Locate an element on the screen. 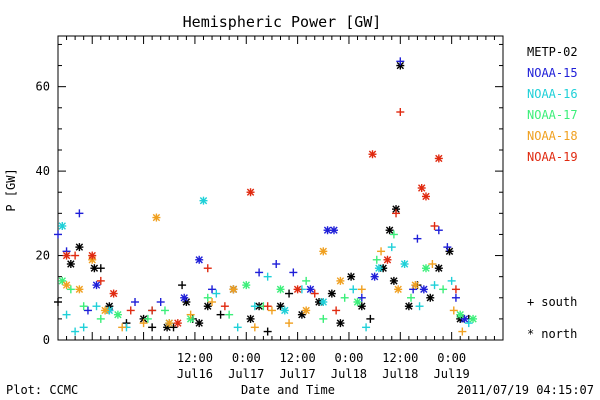  y-axis-label: P [GW] is located at coordinates (11, 189).